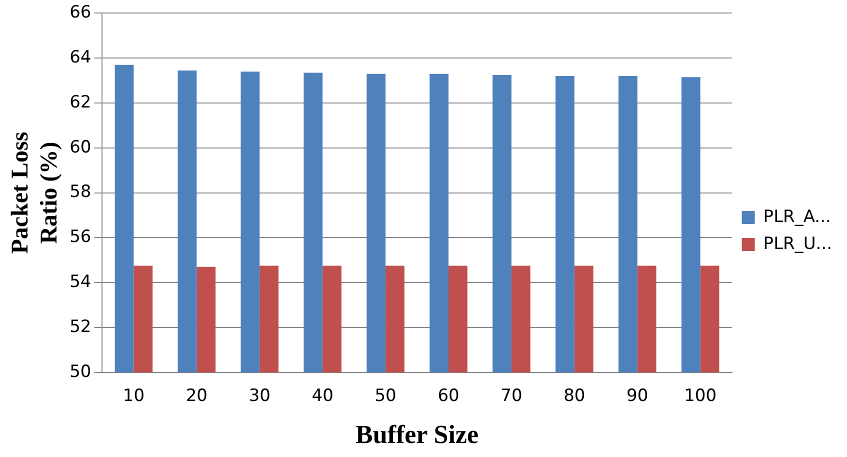 Image resolution: width=847 pixels, height=457 pixels. I want to click on x-tick-label: 80, so click(575, 396).